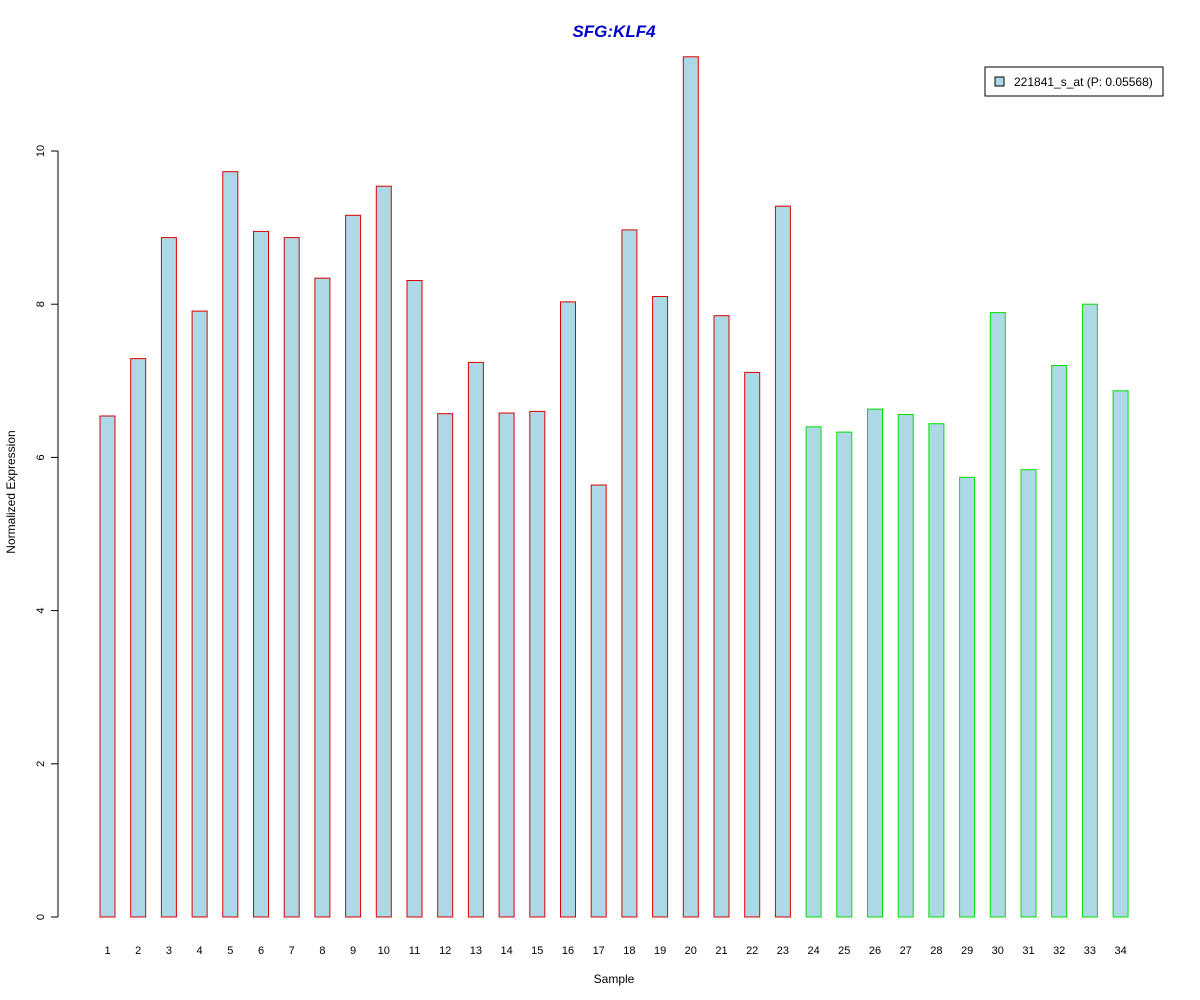  Describe the element at coordinates (614, 31) in the screenshot. I see `chart-title: SFG:KLF4` at that location.